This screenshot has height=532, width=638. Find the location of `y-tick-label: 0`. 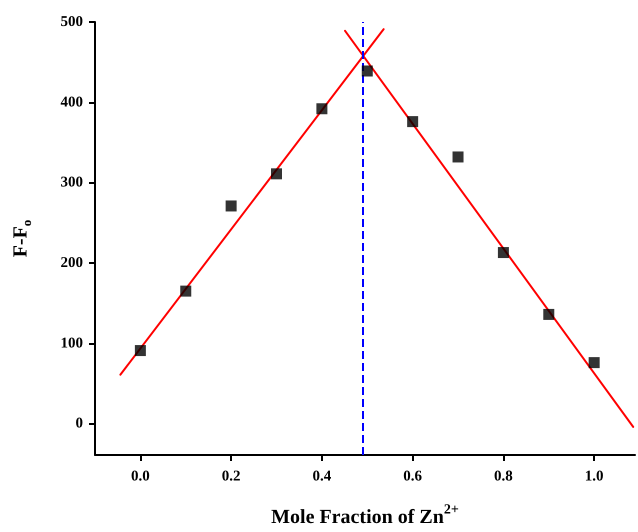

y-tick-label: 0 is located at coordinates (79, 424).